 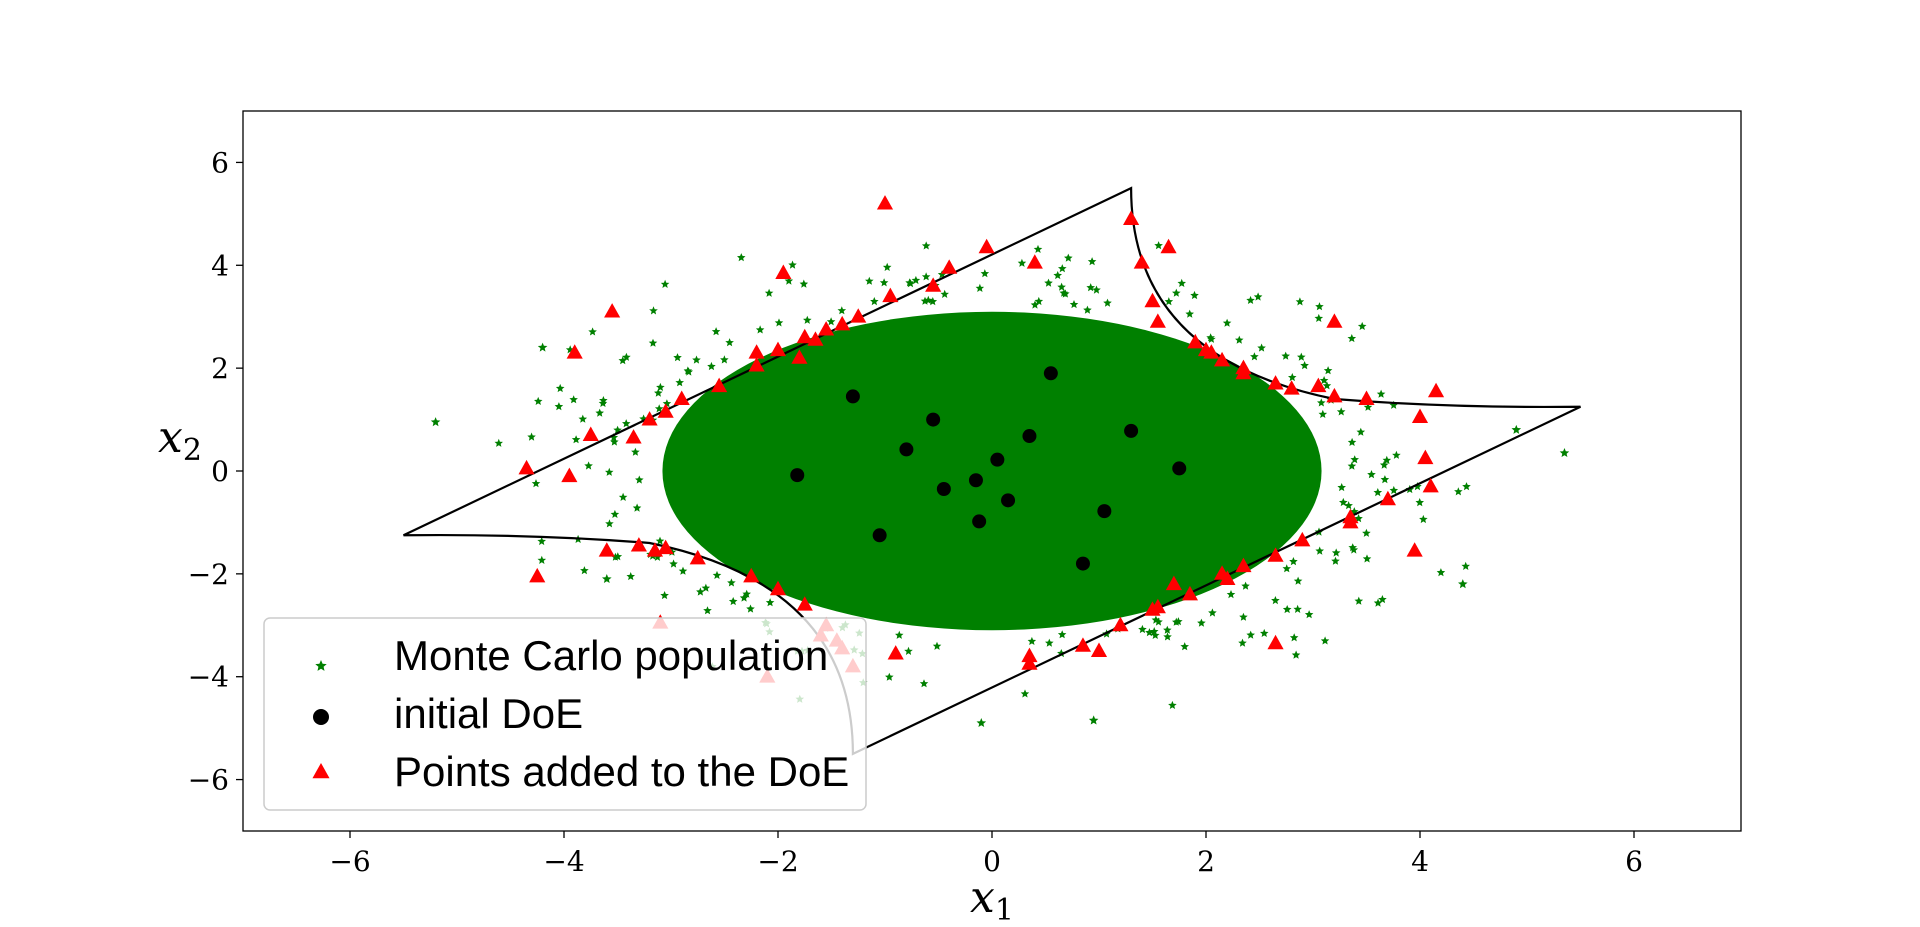 I want to click on legend-marker-circle, so click(x=321, y=717).